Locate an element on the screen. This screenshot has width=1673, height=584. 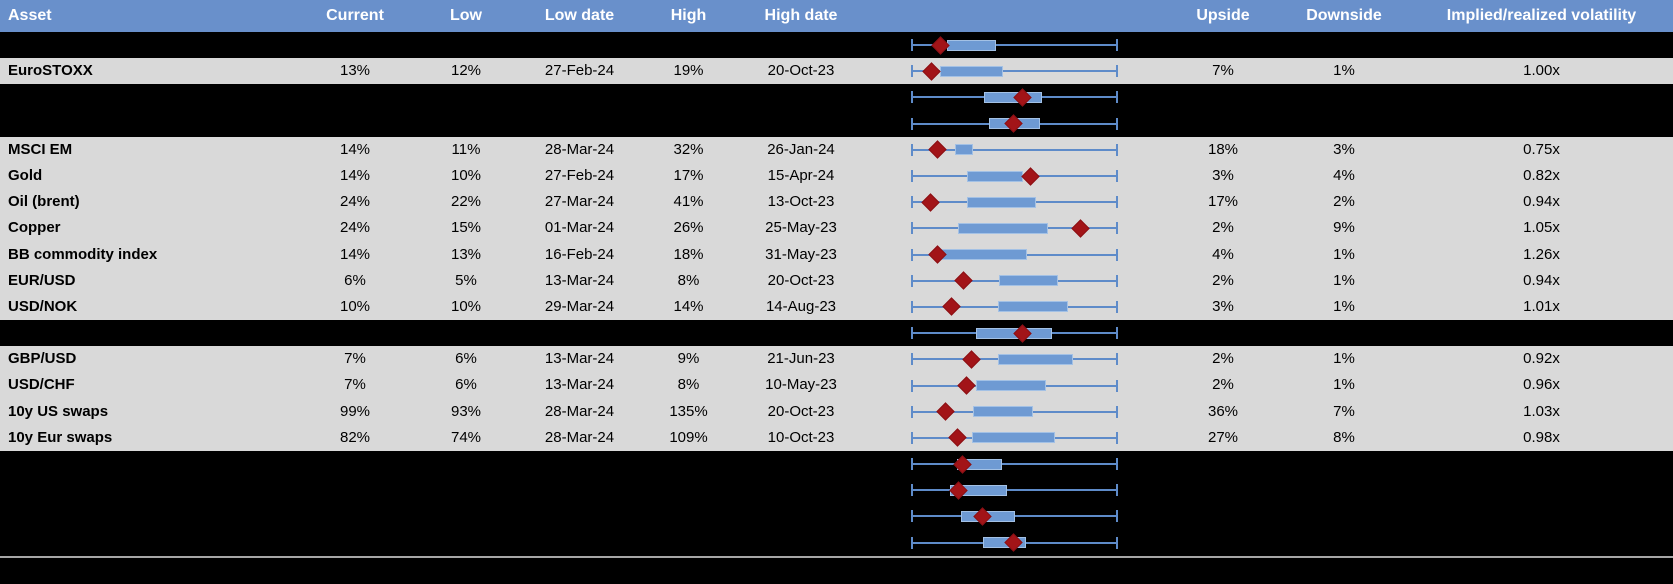
cell-current: 6% is located at coordinates (355, 280).